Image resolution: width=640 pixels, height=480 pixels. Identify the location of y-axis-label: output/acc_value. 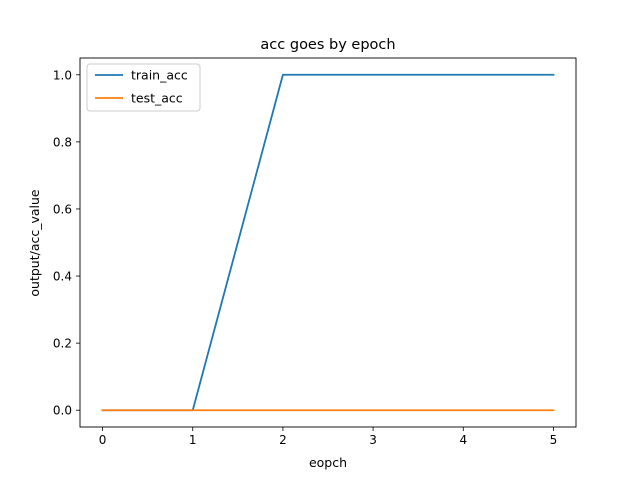
(34, 243).